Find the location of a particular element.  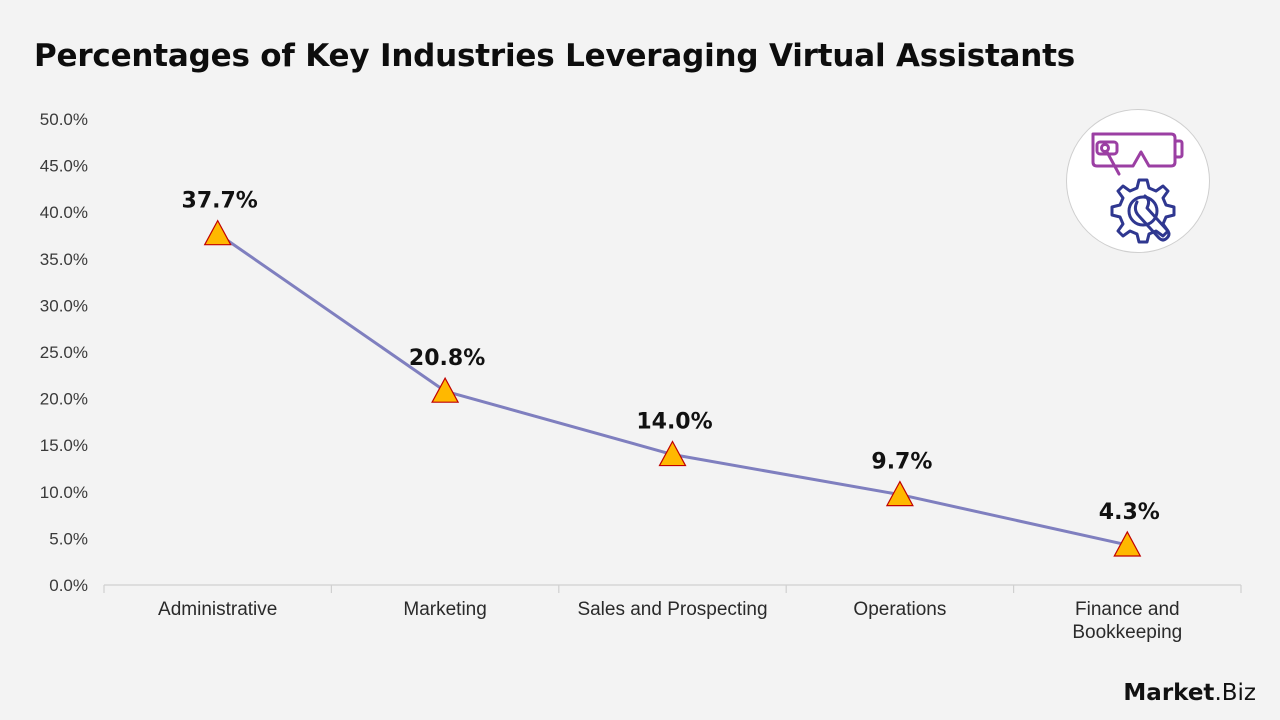

x-tick-label: Operations is located at coordinates (899, 609).